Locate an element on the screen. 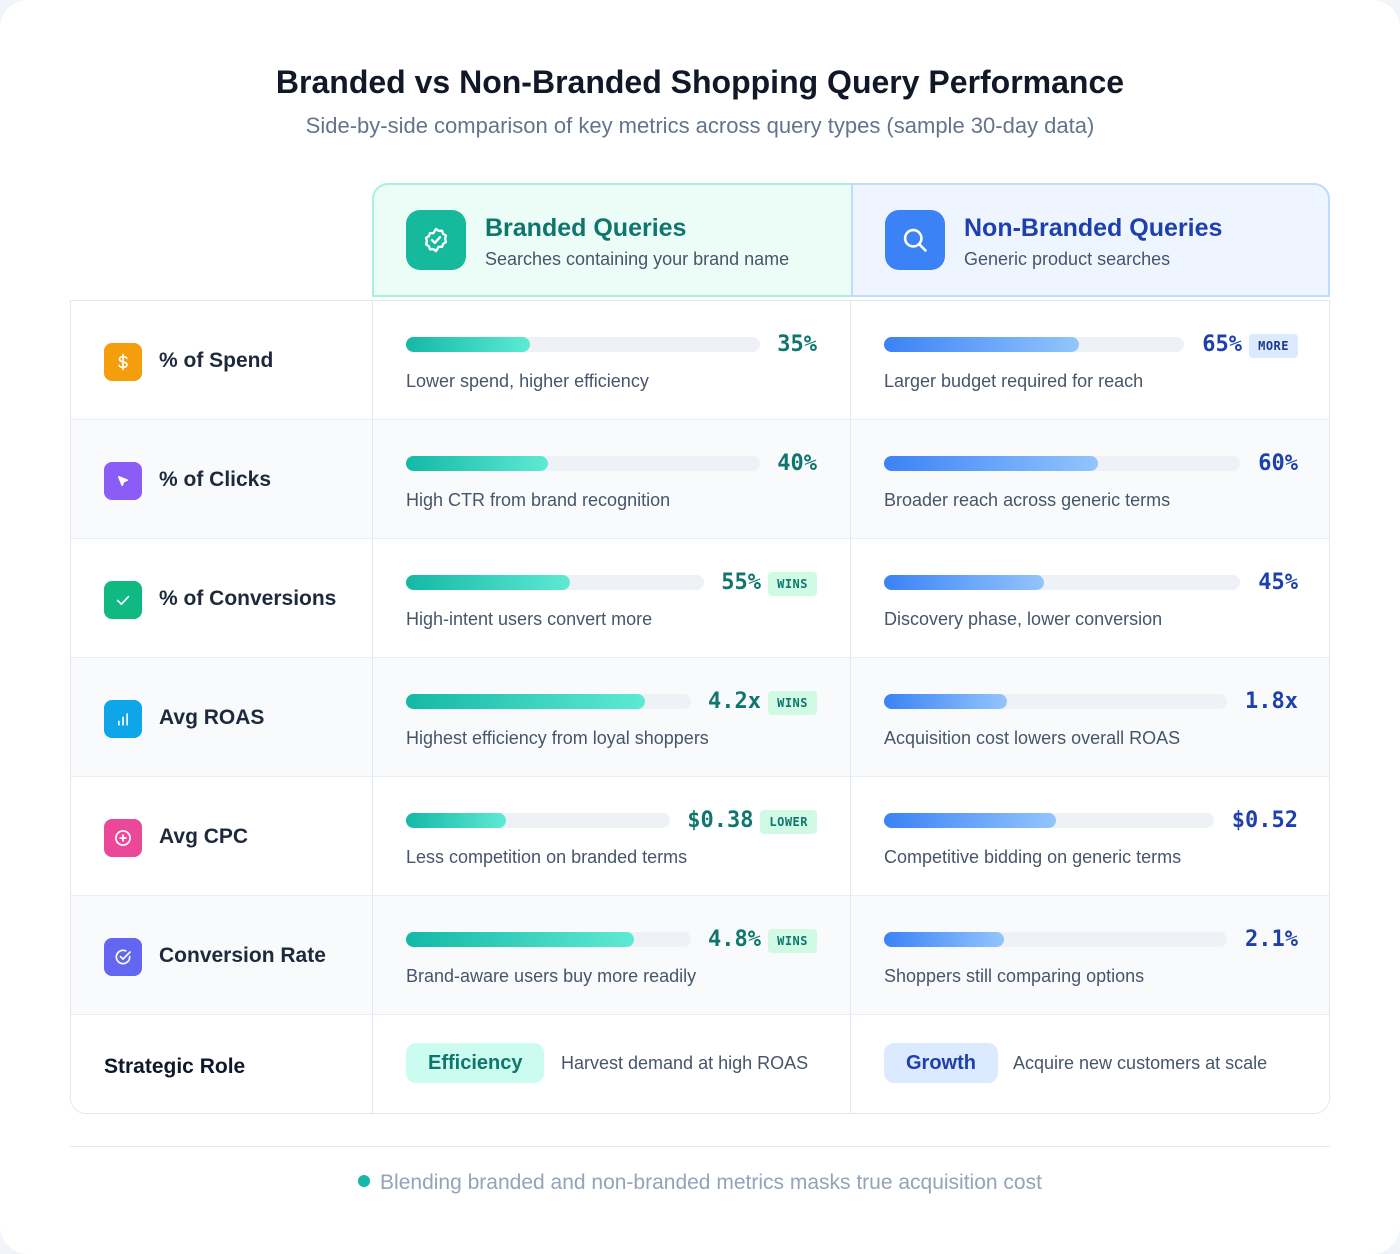  non-branded-header-subtitle: Generic product searches is located at coordinates (1067, 259).